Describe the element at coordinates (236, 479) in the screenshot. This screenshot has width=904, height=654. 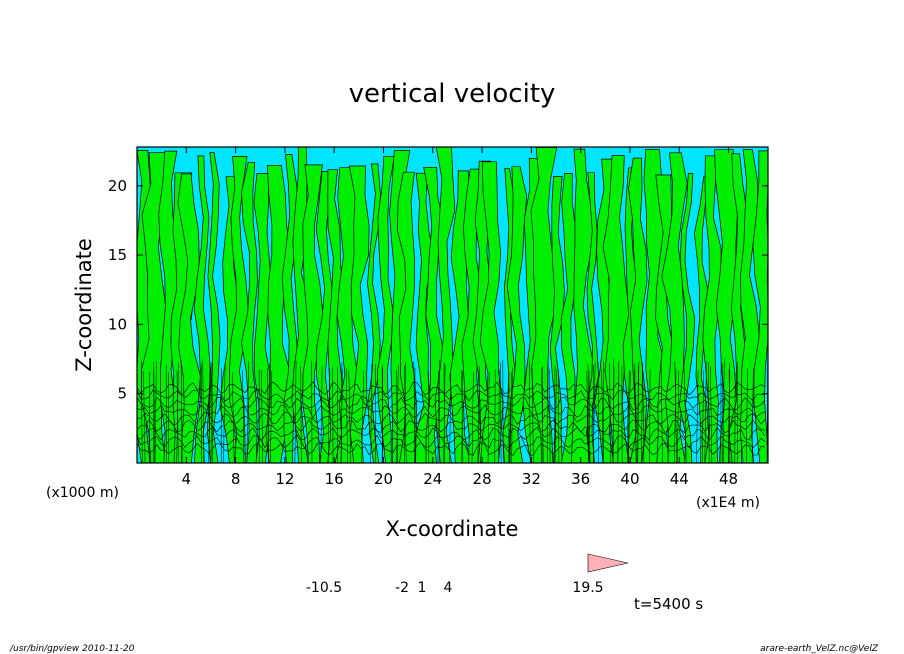
I see `x-tick-label: 8` at that location.